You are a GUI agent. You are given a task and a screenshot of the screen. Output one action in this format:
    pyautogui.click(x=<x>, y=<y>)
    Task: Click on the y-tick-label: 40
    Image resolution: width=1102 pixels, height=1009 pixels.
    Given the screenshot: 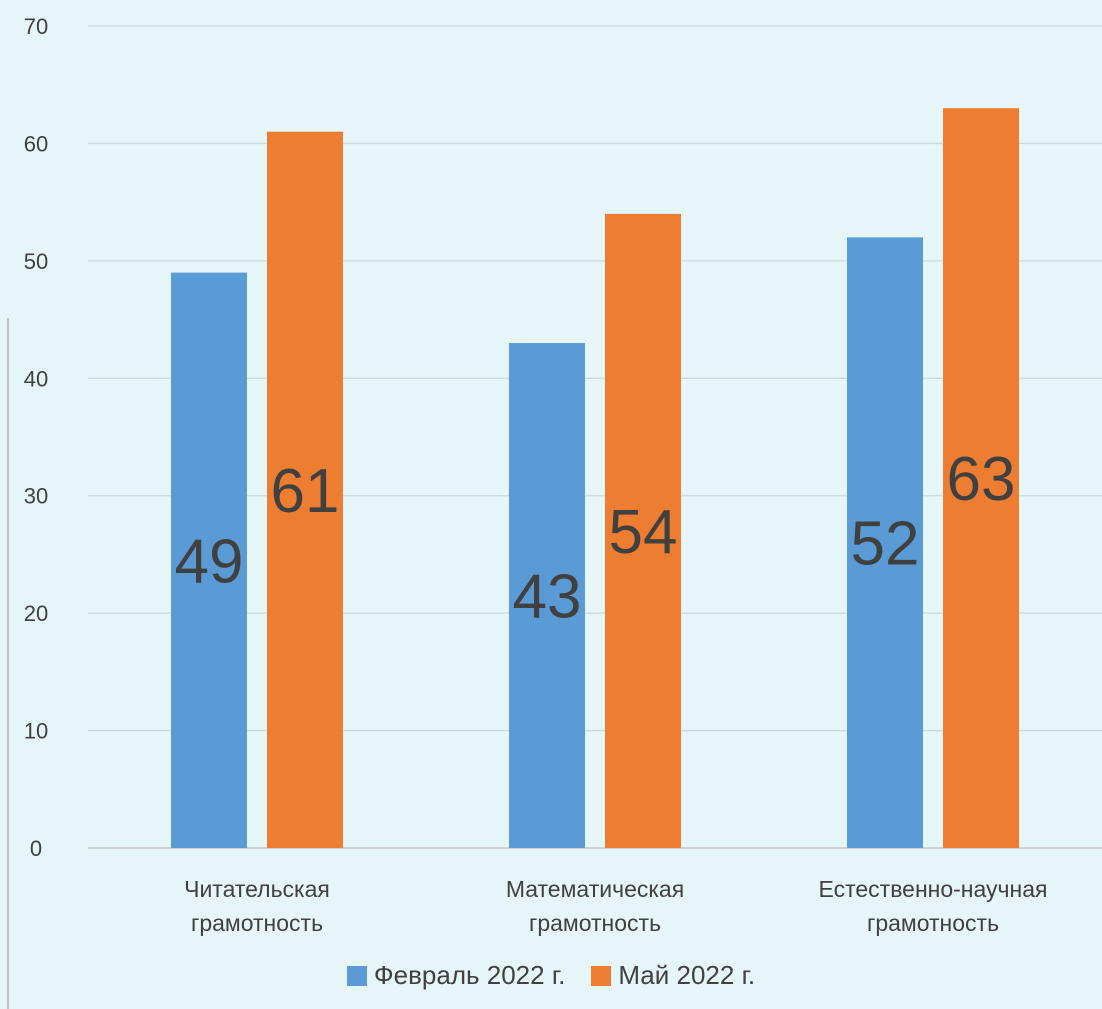 What is the action you would take?
    pyautogui.click(x=36, y=378)
    